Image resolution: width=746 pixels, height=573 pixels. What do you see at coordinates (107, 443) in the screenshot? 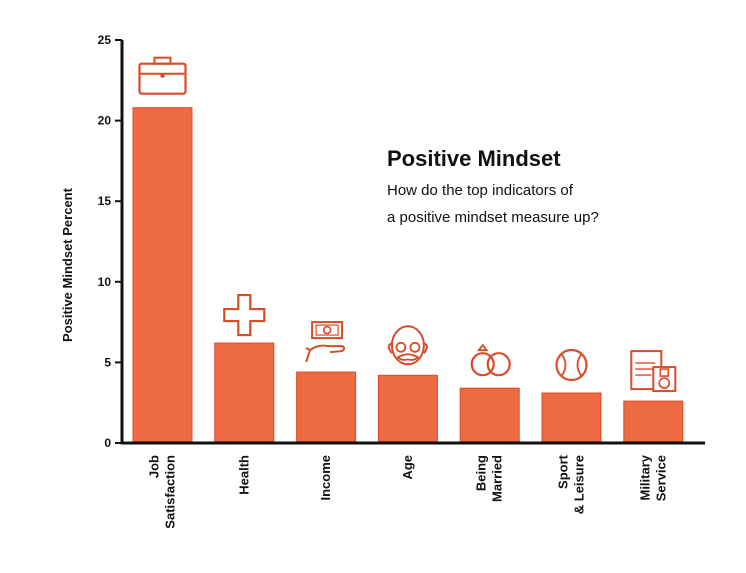
I see `y-tick-label: 0` at bounding box center [107, 443].